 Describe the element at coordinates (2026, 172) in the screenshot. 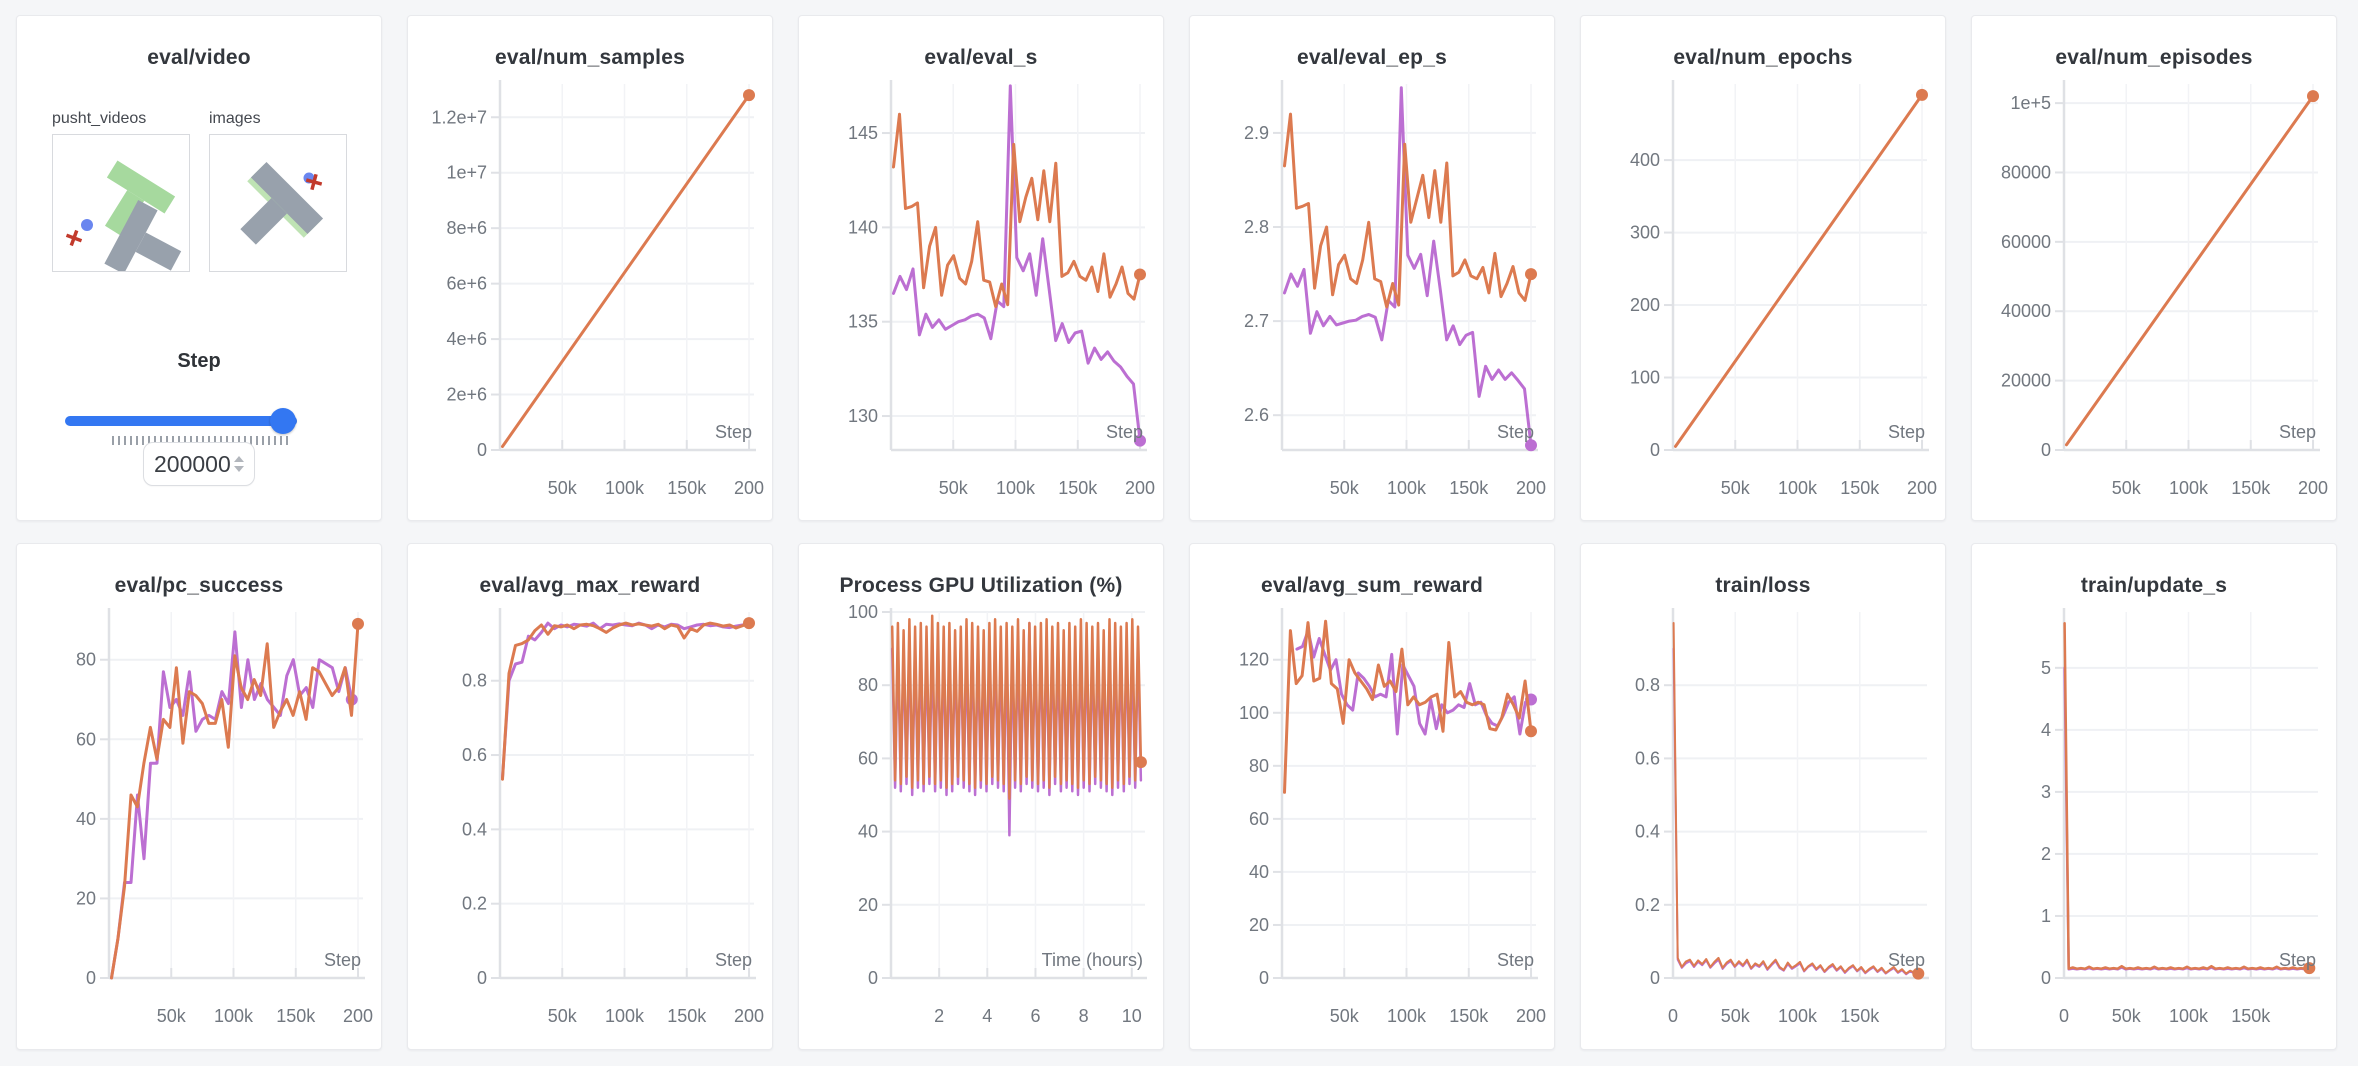

I see `svg-text: 80000` at that location.